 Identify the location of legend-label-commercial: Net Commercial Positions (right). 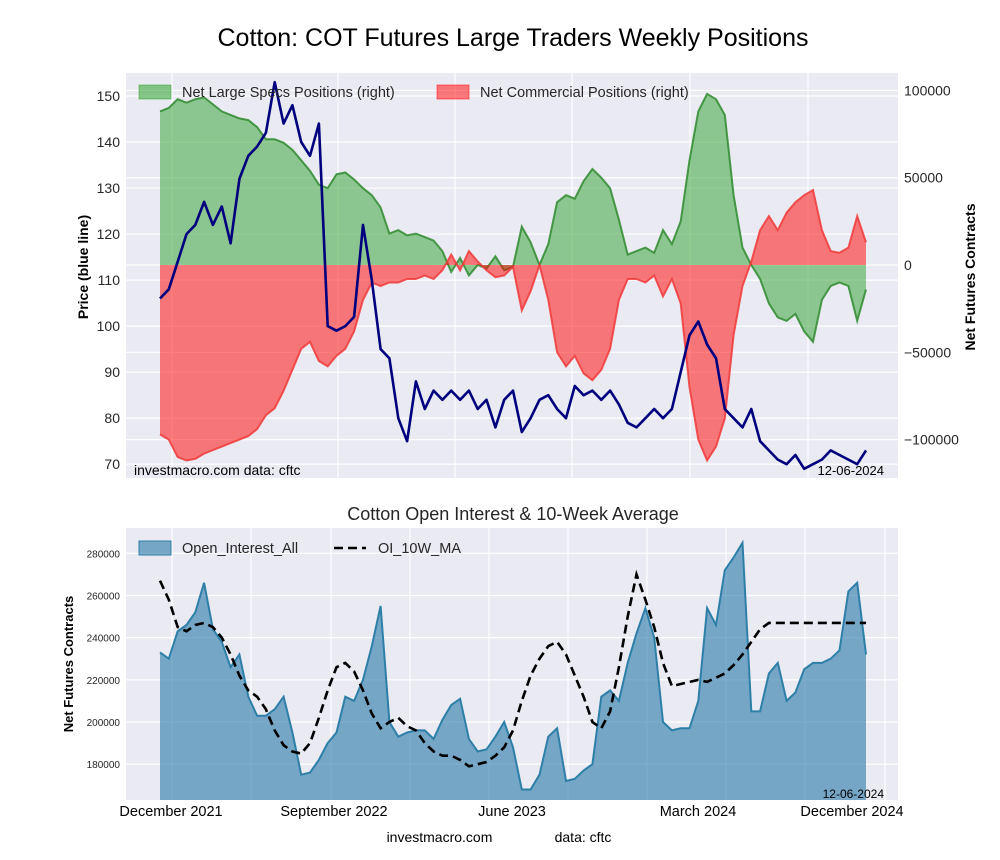
(584, 93).